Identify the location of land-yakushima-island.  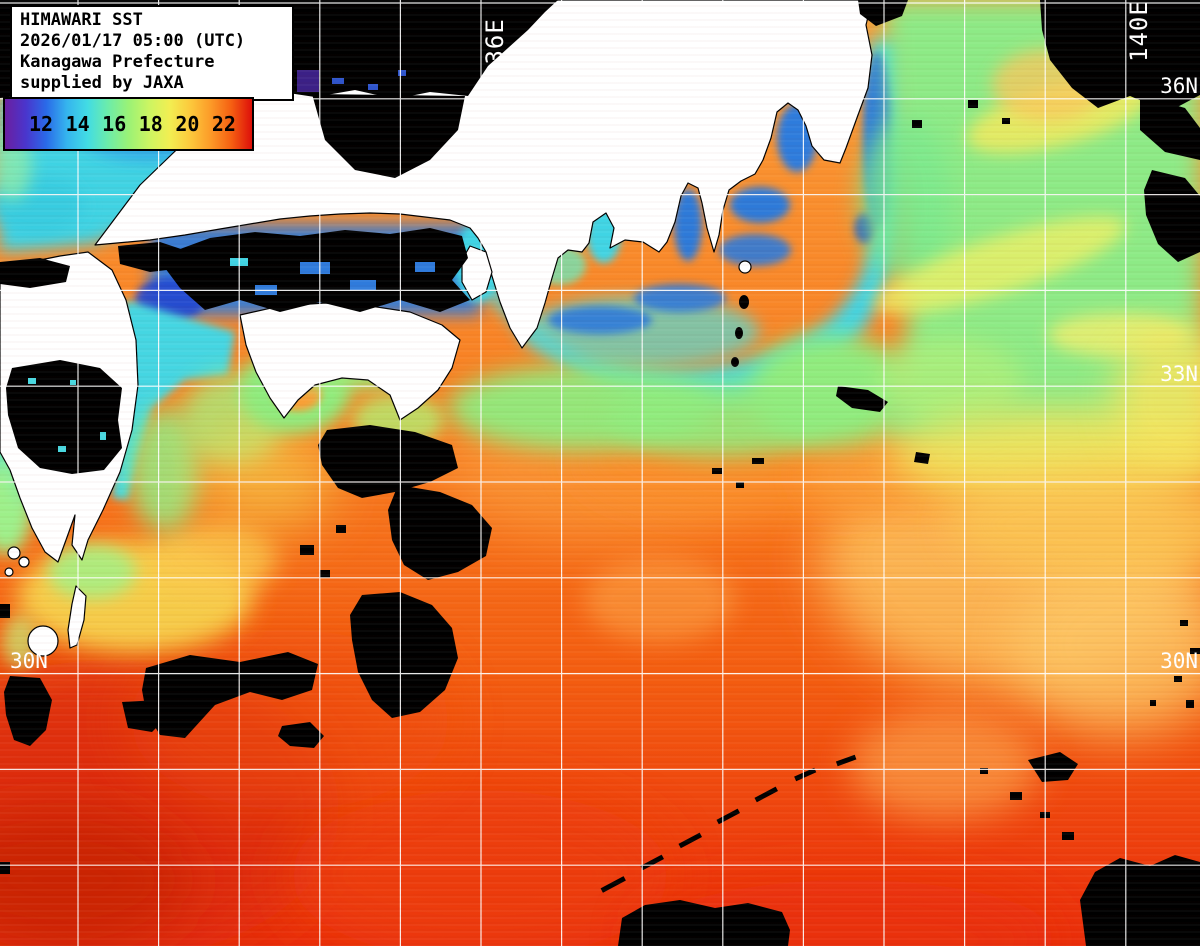
(43, 641).